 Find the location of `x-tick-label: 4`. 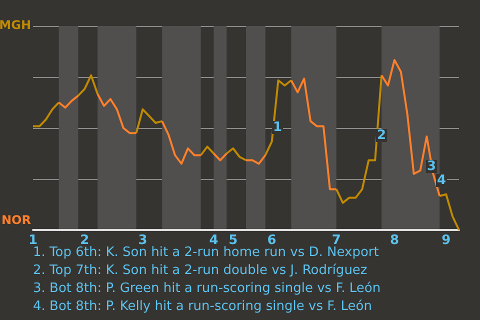

x-tick-label: 4 is located at coordinates (213, 240).